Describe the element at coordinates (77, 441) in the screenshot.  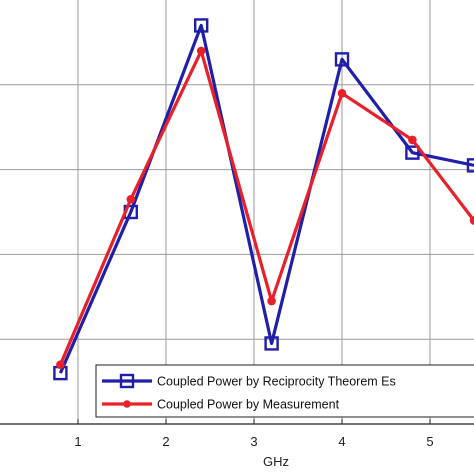
I see `x-tick-label: 1` at that location.